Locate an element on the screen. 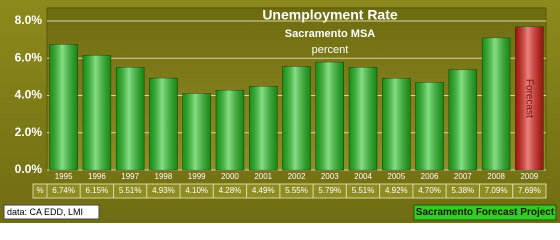 This screenshot has height=240, width=560. x-tick-label: 1999 is located at coordinates (197, 176).